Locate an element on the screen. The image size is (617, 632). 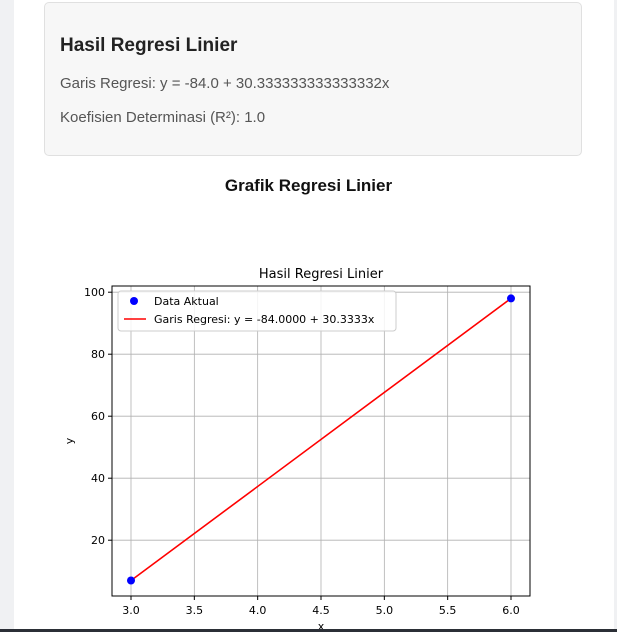
x-tick-label: 5.0 is located at coordinates (385, 610).